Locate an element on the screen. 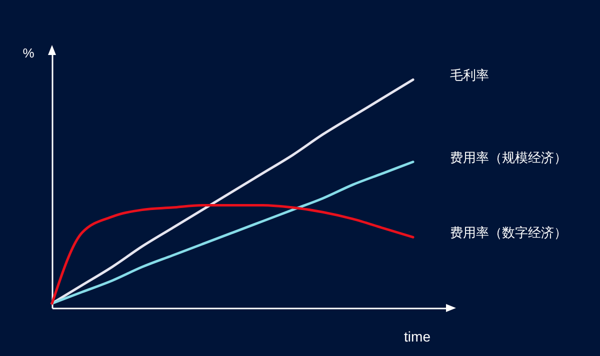 Image resolution: width=600 pixels, height=356 pixels. x-axis-title: time is located at coordinates (417, 336).